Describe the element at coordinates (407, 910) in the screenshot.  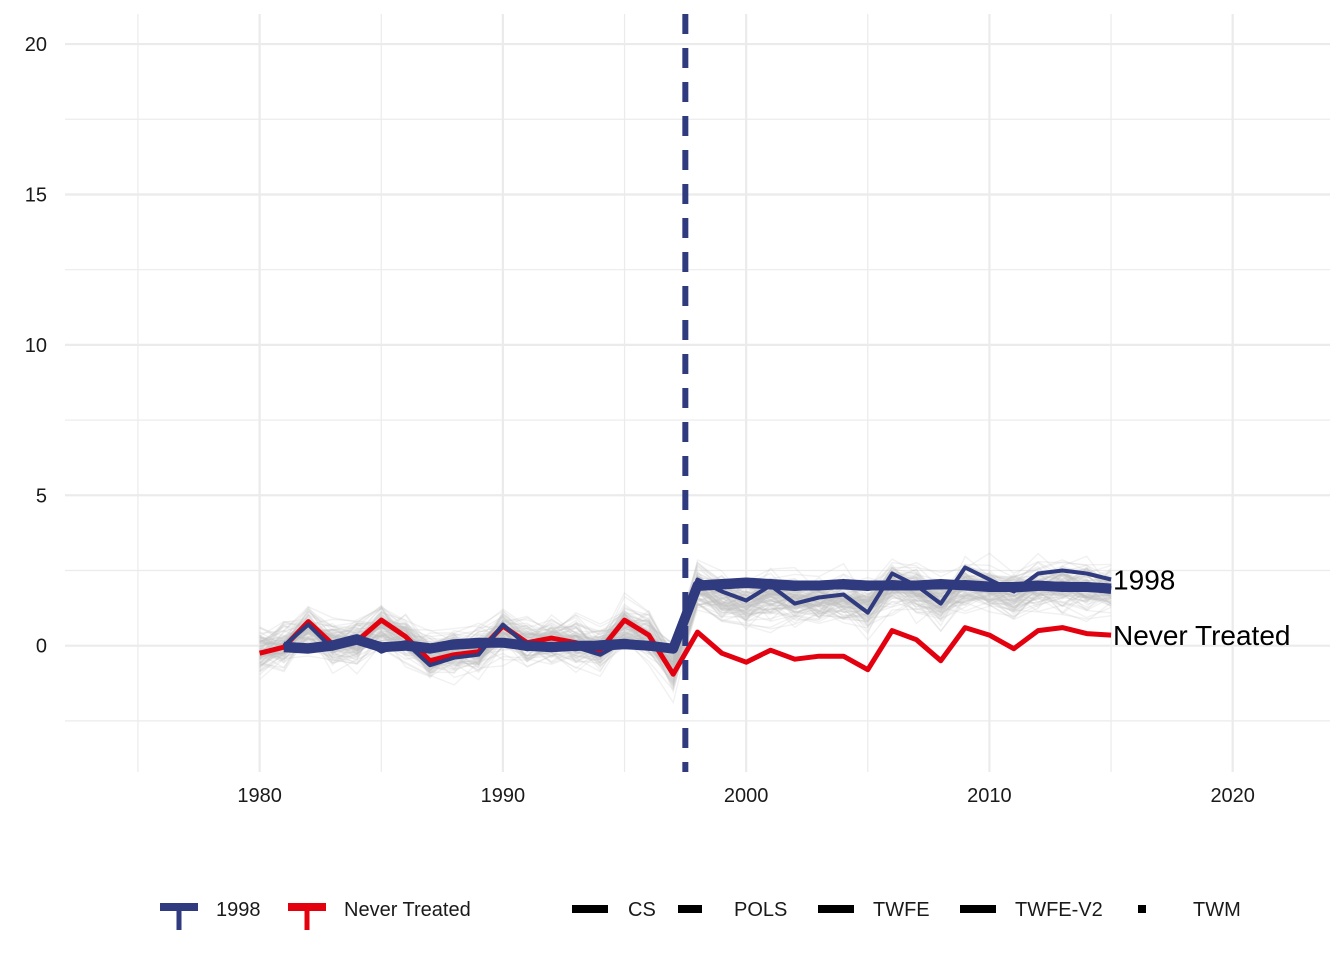
I see `legend-label: Never Treated` at that location.